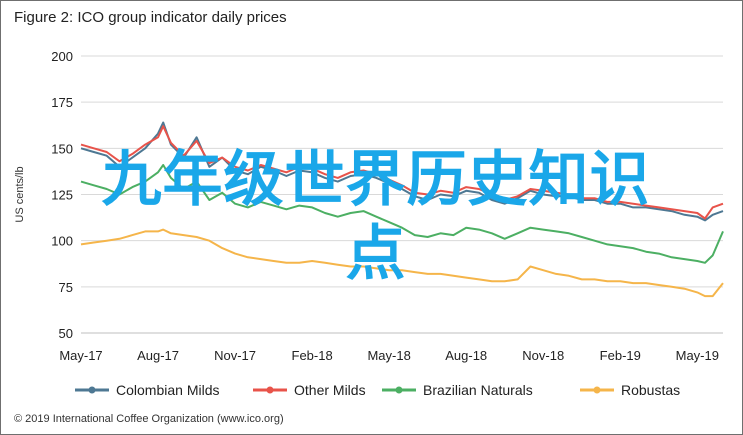 The image size is (743, 435). I want to click on legend-label-other-milds: Other Milds, so click(330, 390).